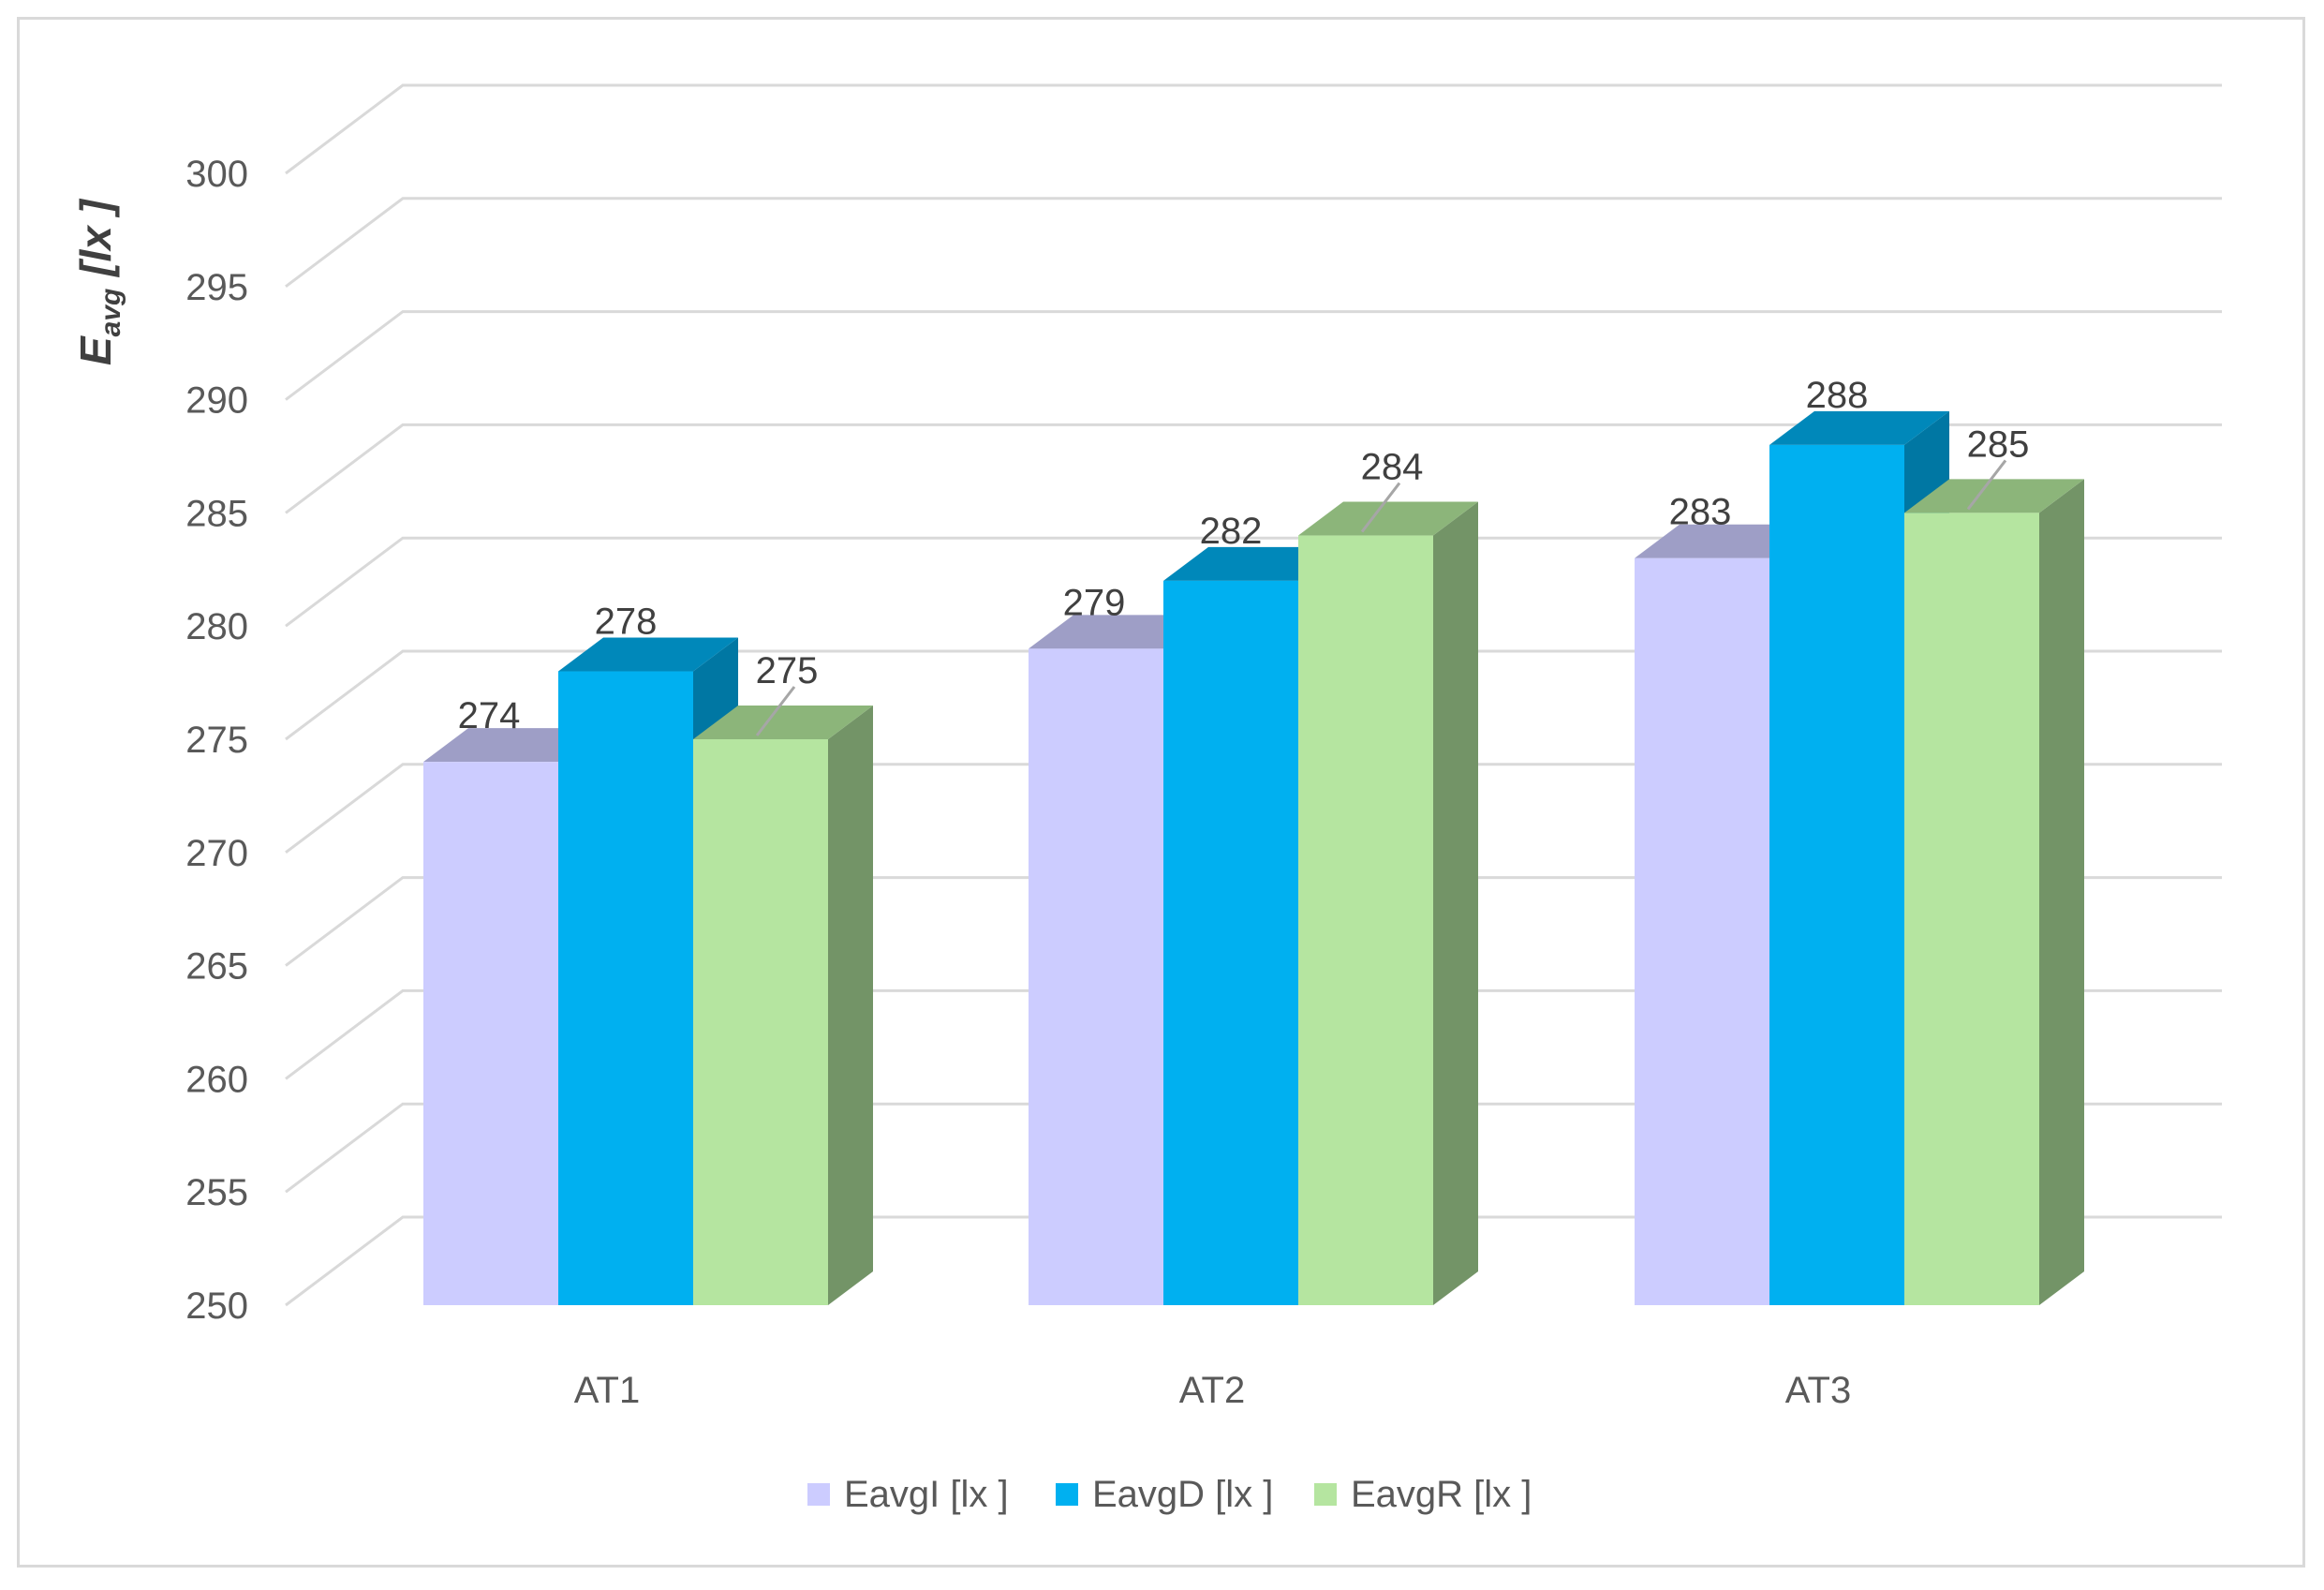 This screenshot has width=2324, height=1590. I want to click on data-label: 275, so click(787, 670).